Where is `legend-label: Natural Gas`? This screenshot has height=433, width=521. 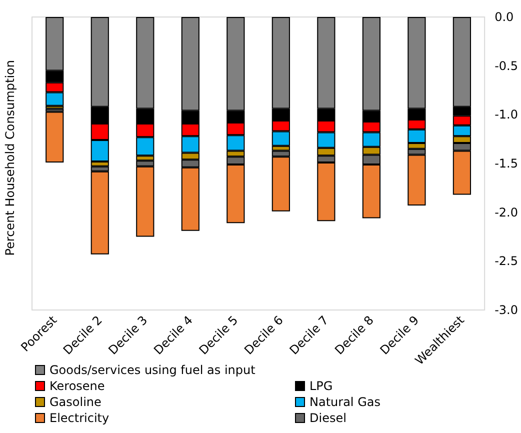 legend-label: Natural Gas is located at coordinates (345, 402).